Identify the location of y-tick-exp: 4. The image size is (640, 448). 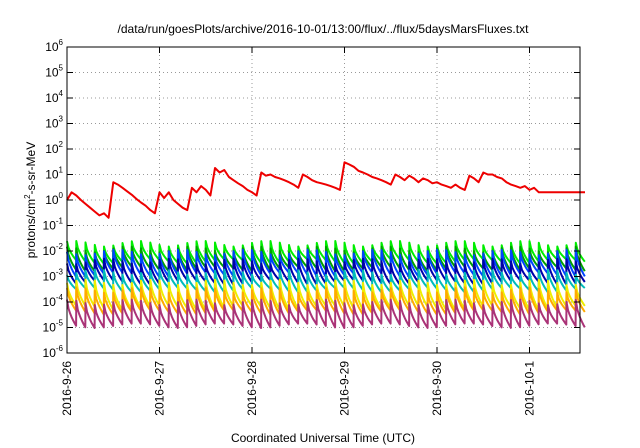
(61, 93).